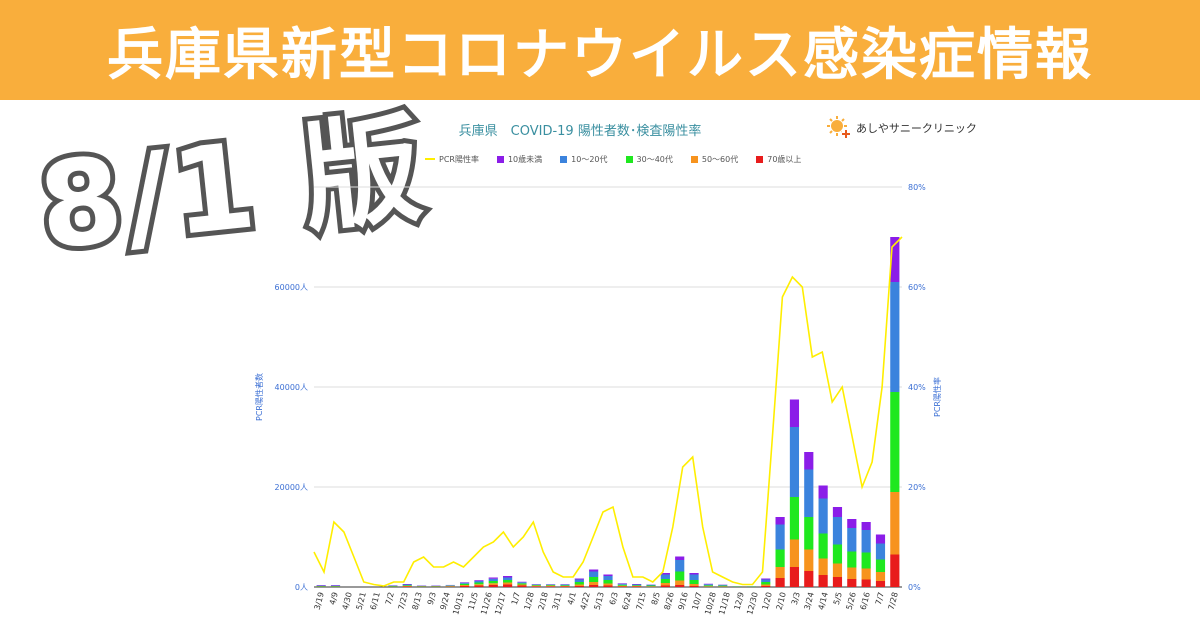  What do you see at coordinates (452, 159) in the screenshot?
I see `legend-item-positivity: PCR陽性率` at bounding box center [452, 159].